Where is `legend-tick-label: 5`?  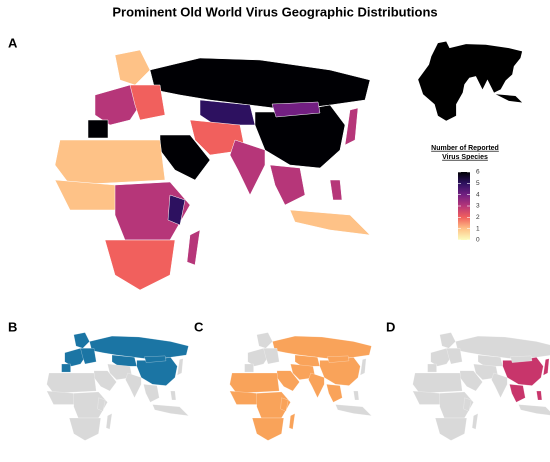 legend-tick-label: 5 is located at coordinates (478, 183).